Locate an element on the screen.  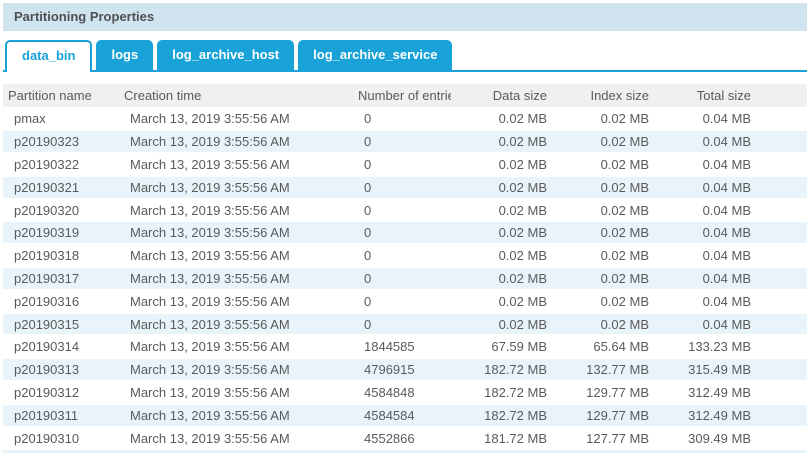
cell-partition-name: p20190320 is located at coordinates (61, 210).